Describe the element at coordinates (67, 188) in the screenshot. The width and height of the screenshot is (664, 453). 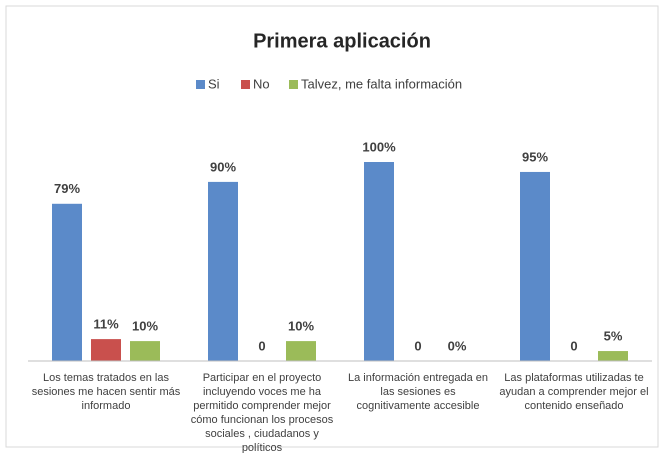
I see `data-label: 79%` at that location.